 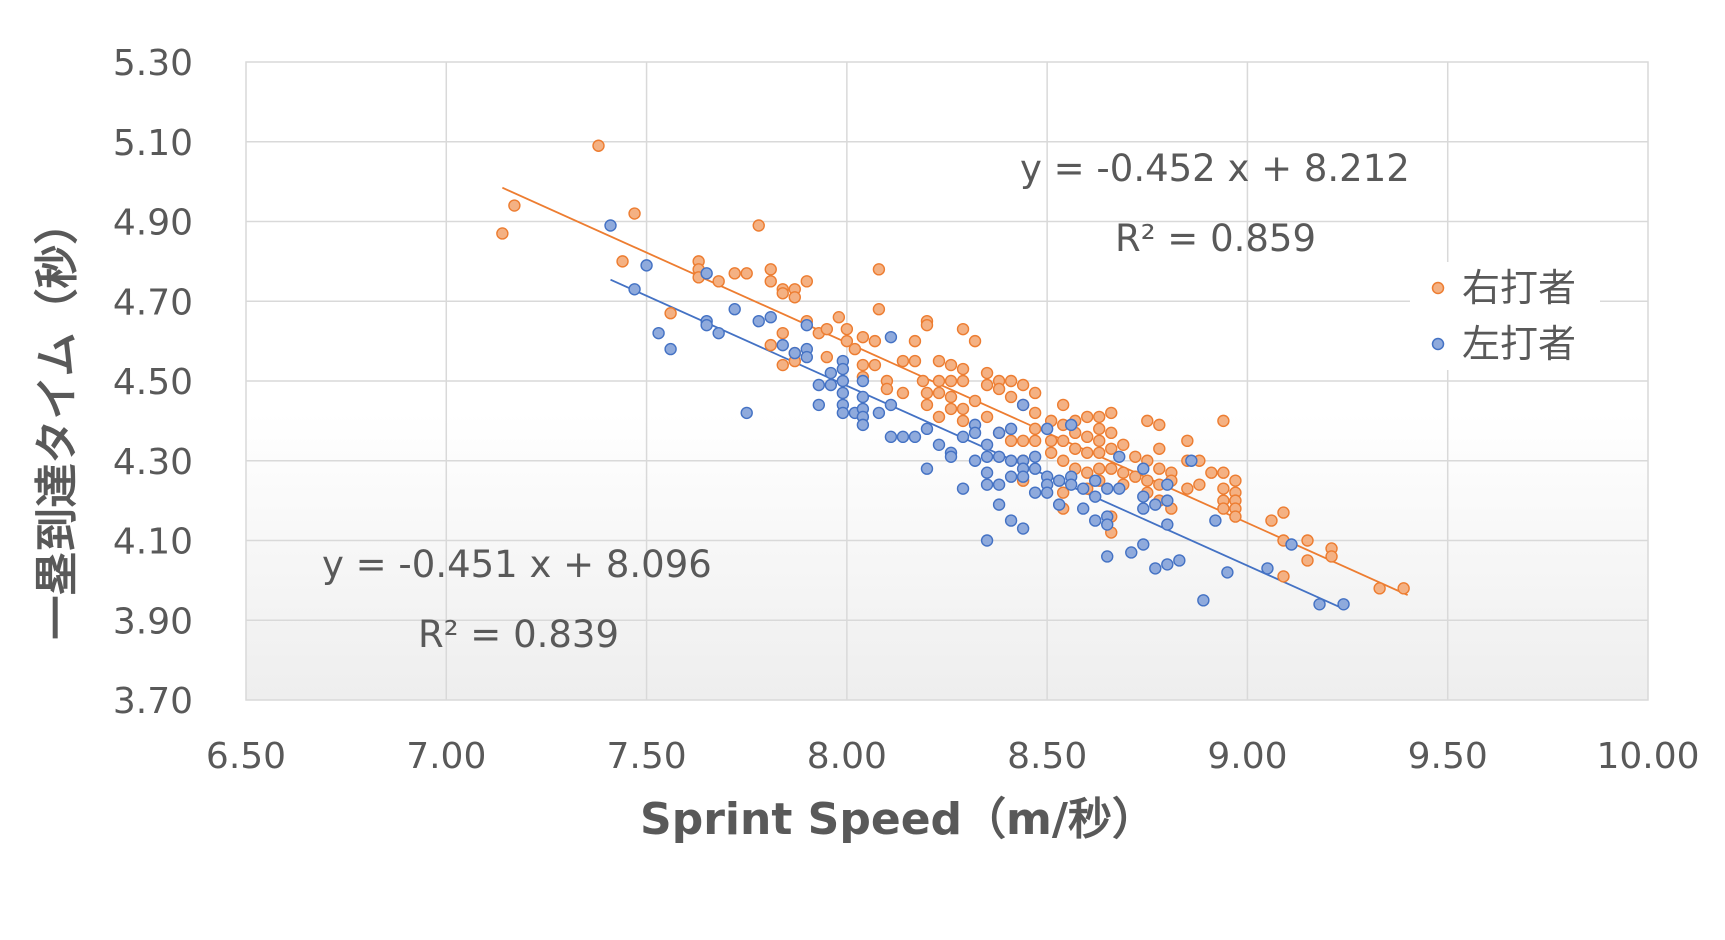 What do you see at coordinates (153, 302) in the screenshot?
I see `y-tick-label: 4.70` at bounding box center [153, 302].